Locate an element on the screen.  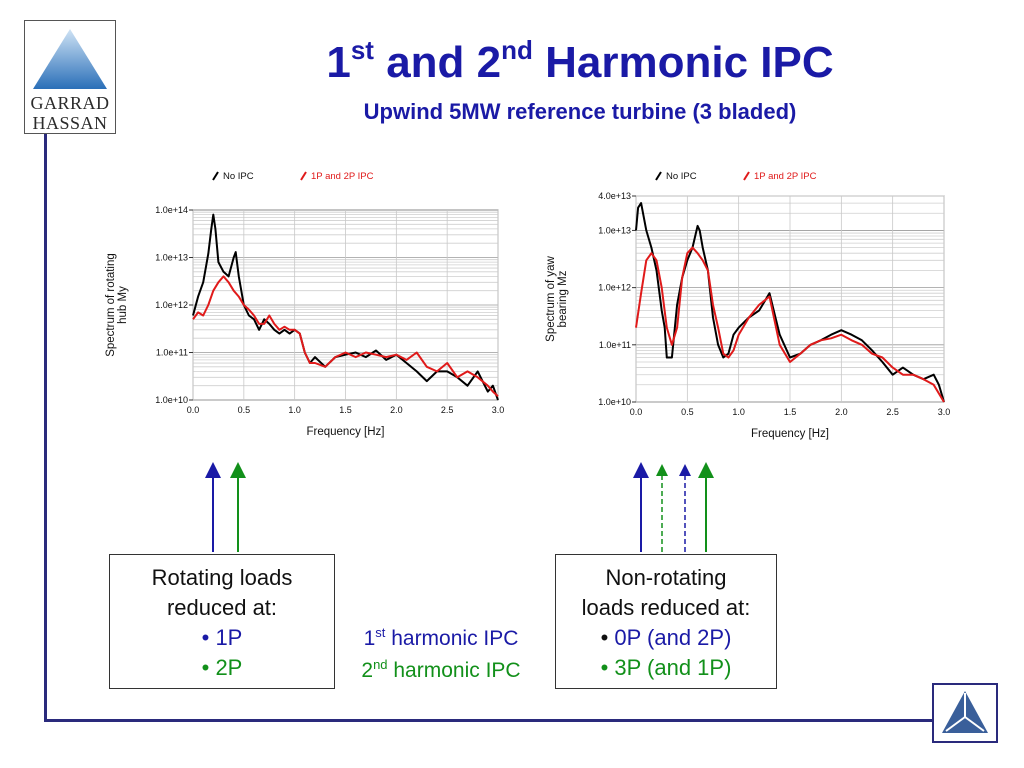
y-axis-label-line-1: Spectrum of rotating is located at coordinates (111, 305).